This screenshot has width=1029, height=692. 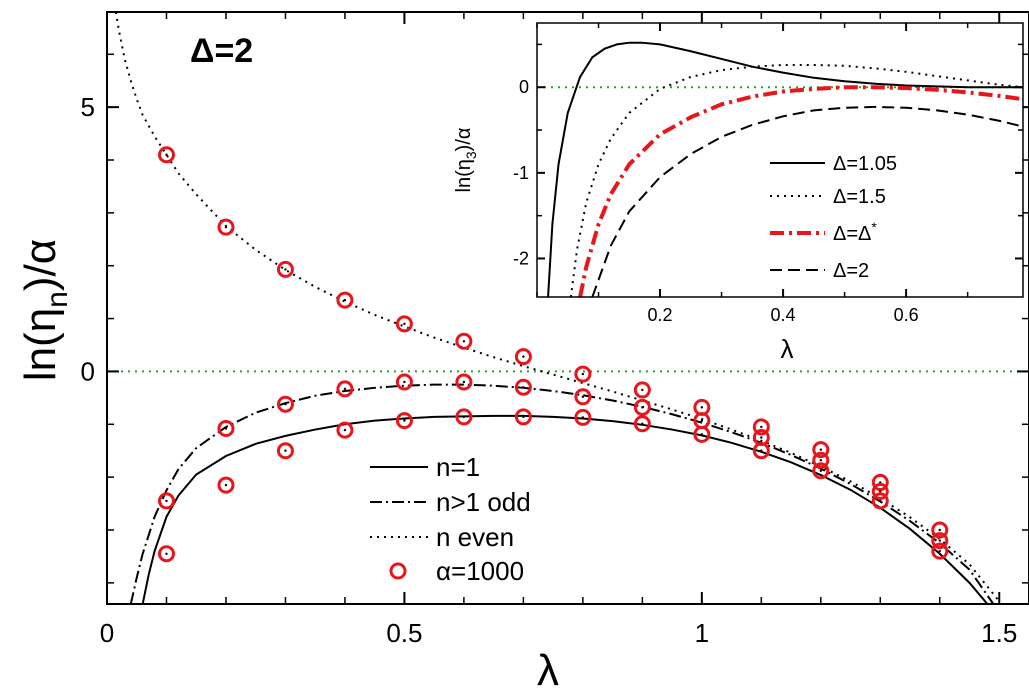 I want to click on main-legend: n=1 n>1 odd n even α=1000, so click(x=450, y=519).